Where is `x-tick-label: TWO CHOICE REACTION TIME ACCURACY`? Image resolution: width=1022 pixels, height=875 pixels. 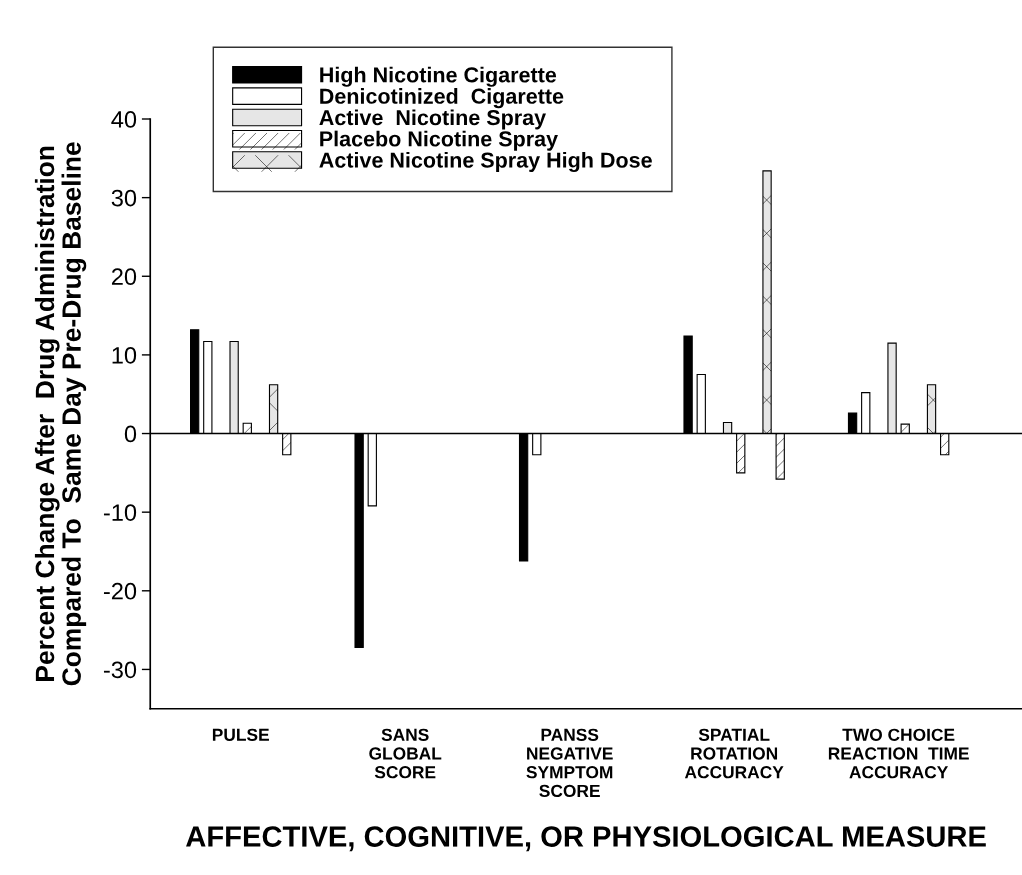 x-tick-label: TWO CHOICE REACTION TIME ACCURACY is located at coordinates (898, 753).